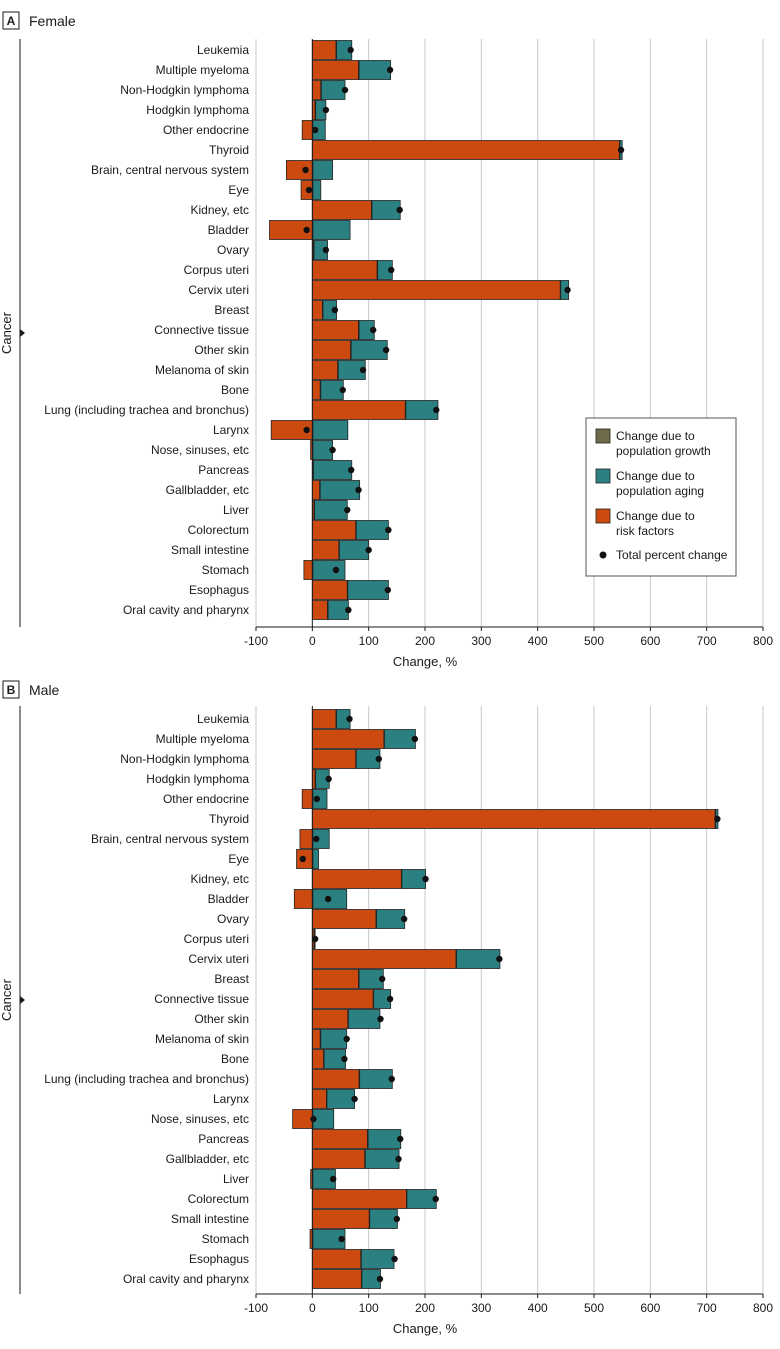  I want to click on category-row: Stomach, so click(274, 570).